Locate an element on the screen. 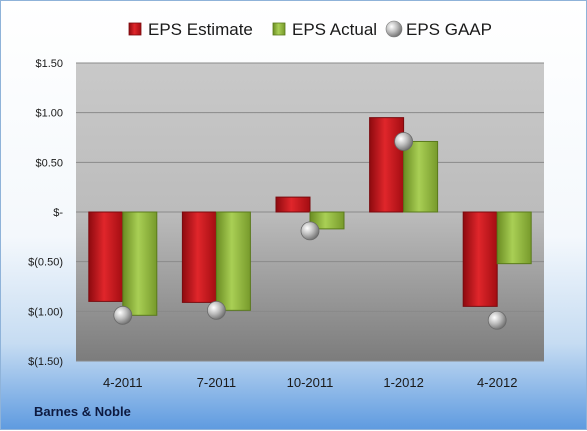 This screenshot has height=431, width=587. y-tick-label: $0.50 is located at coordinates (49, 163).